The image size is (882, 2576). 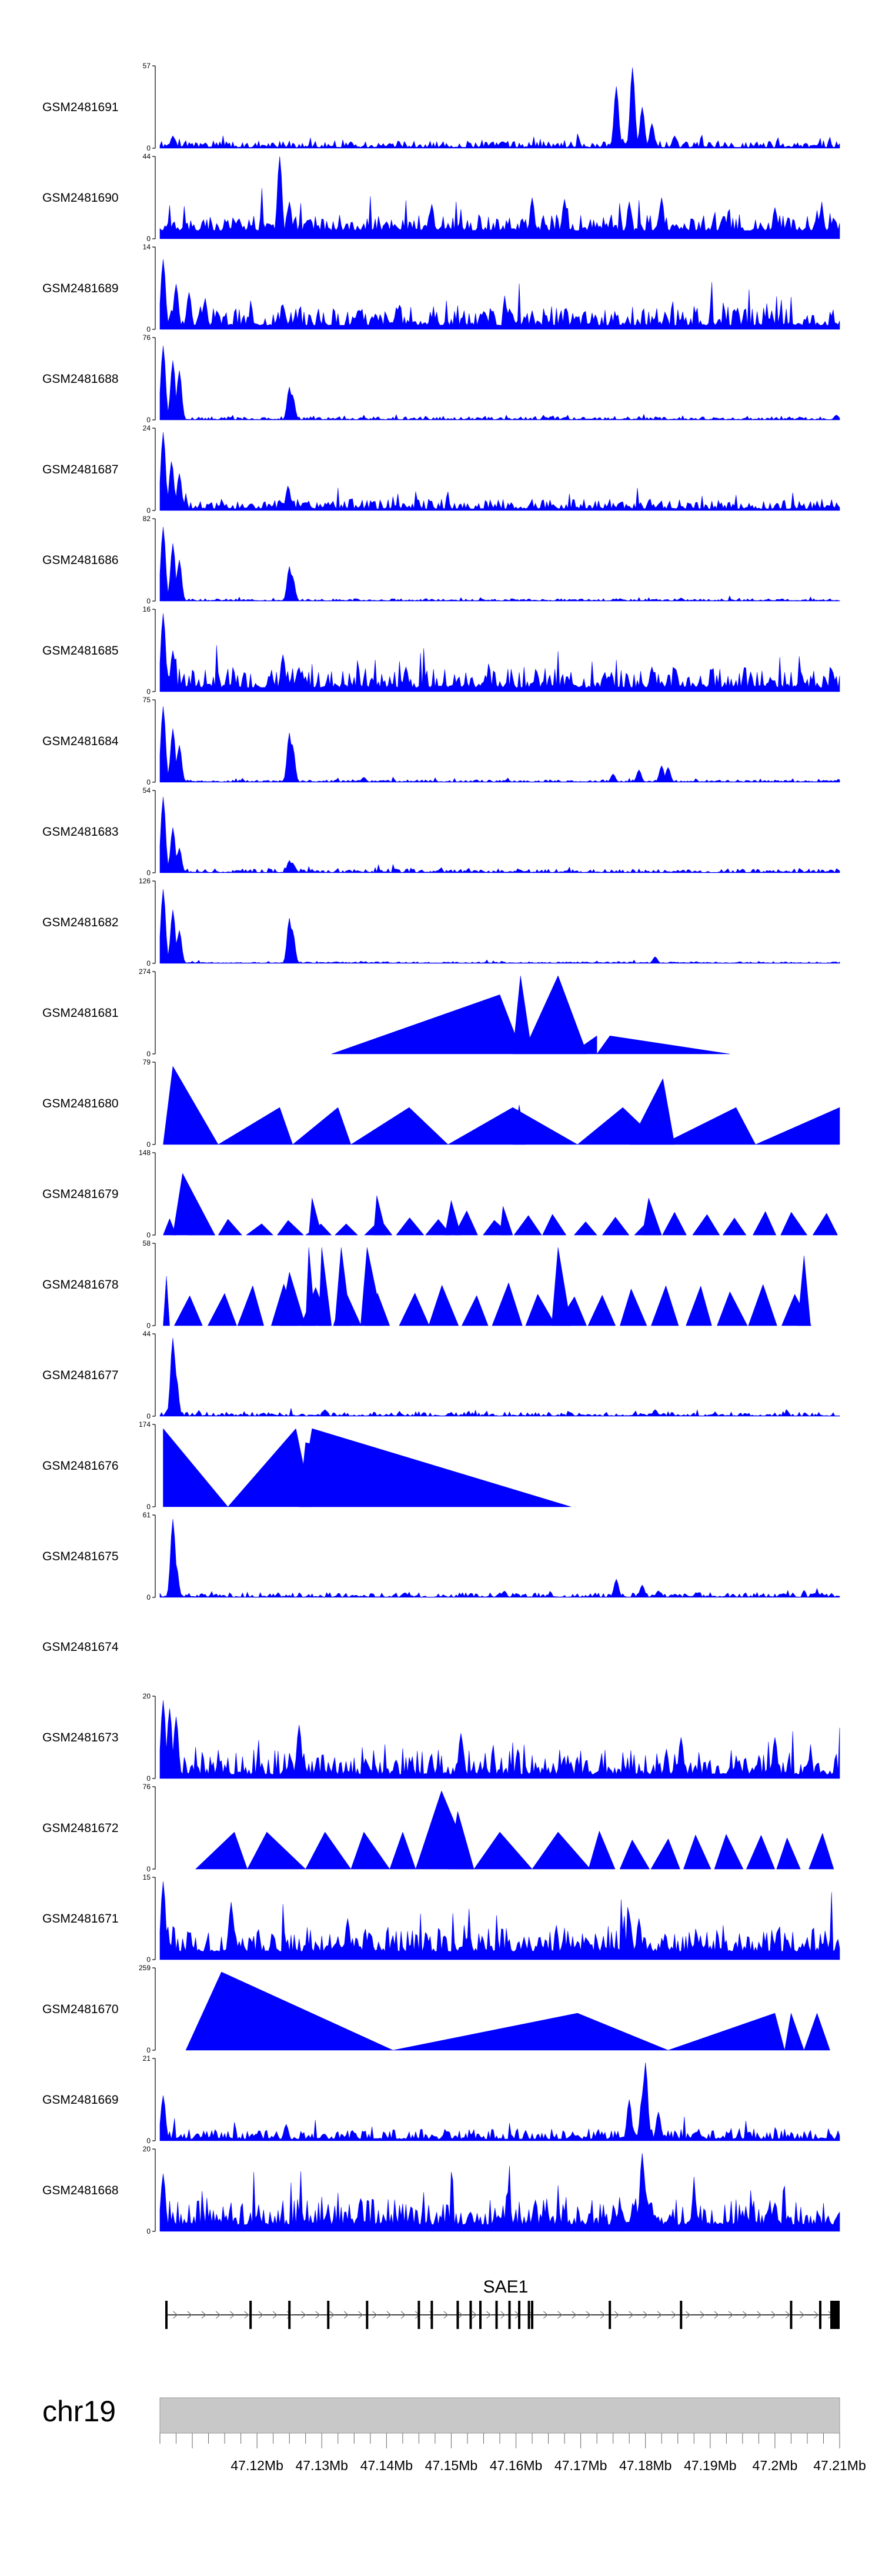 I want to click on y-tick-max-label: 16, so click(x=147, y=609).